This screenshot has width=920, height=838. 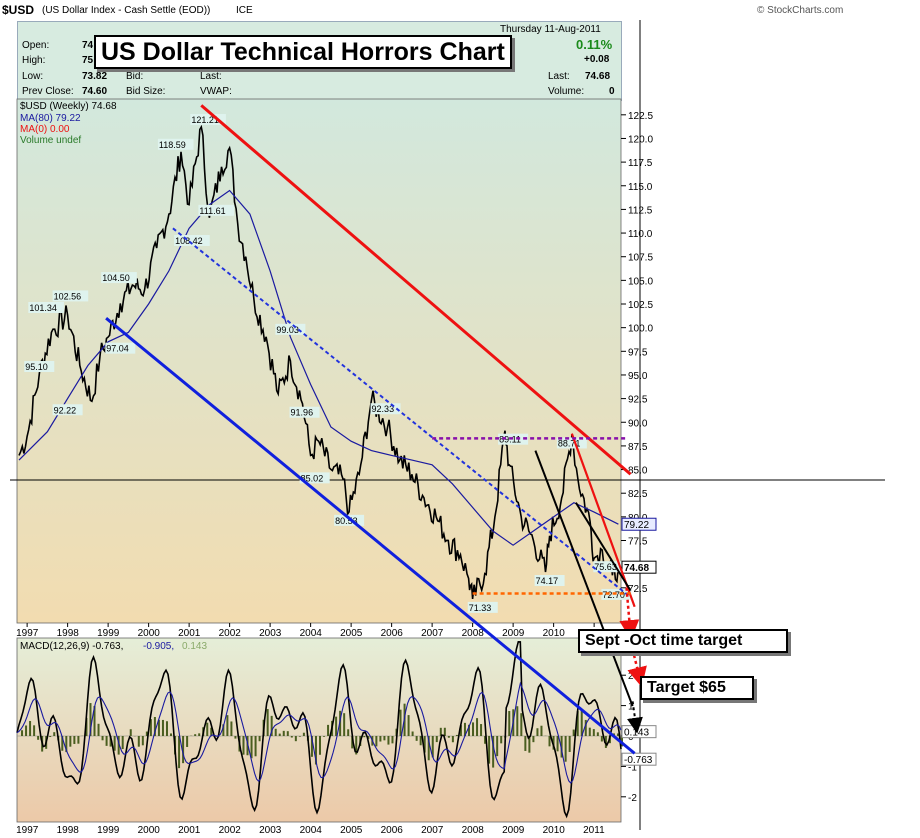 What do you see at coordinates (33, 76) in the screenshot?
I see `low-label: Low:` at bounding box center [33, 76].